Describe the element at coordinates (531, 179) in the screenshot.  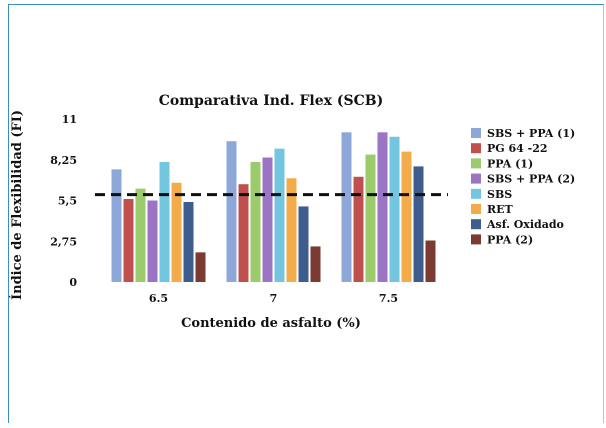
I see `legend-label: SBS + PPA (2)` at that location.